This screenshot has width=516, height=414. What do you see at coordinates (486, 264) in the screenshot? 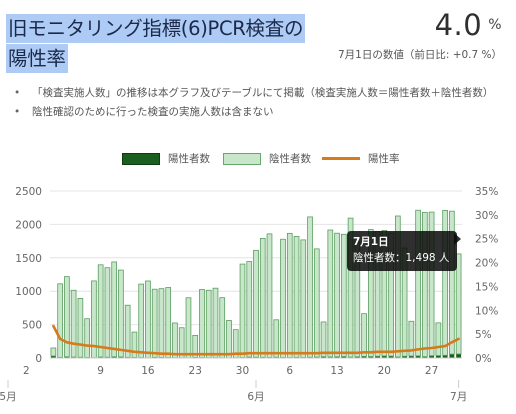
I see `y-right-tick-label: 20%` at bounding box center [486, 264].